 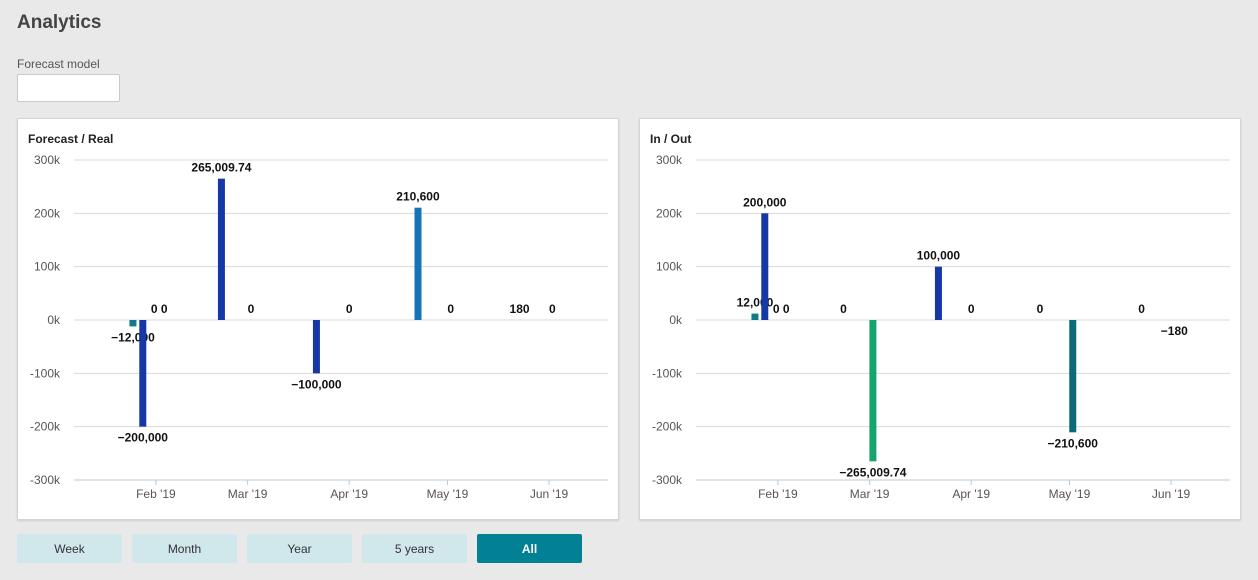 What do you see at coordinates (1073, 443) in the screenshot?
I see `data-label: −210,600` at bounding box center [1073, 443].